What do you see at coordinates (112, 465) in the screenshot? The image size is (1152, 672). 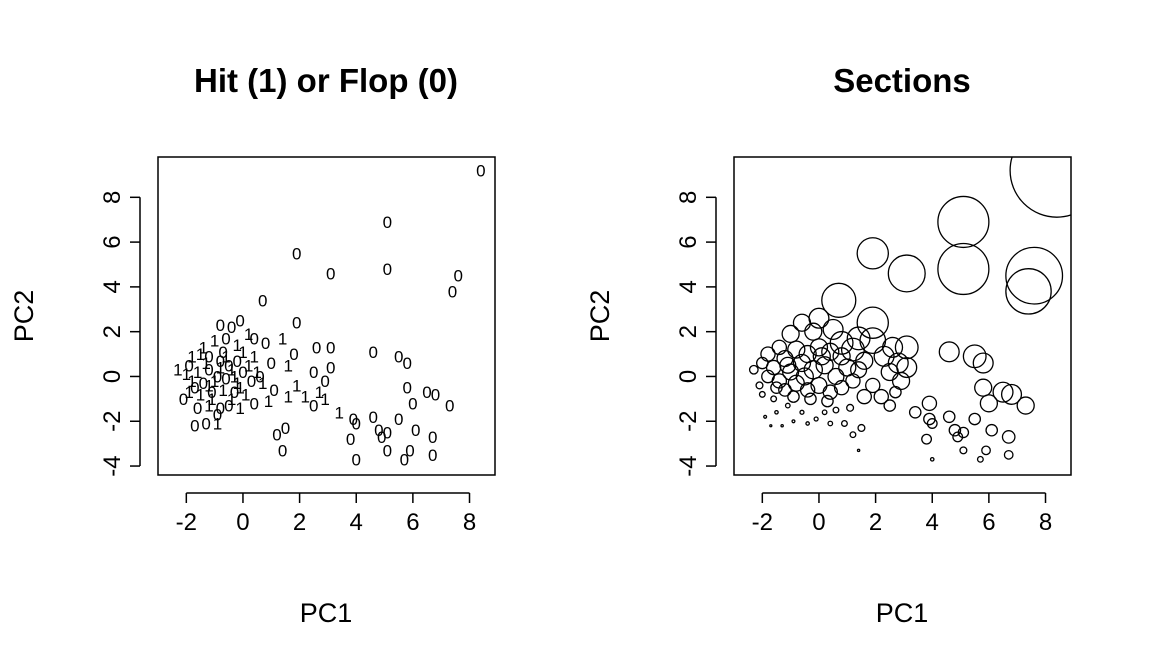 I see `y-tick-label: -4` at bounding box center [112, 465].